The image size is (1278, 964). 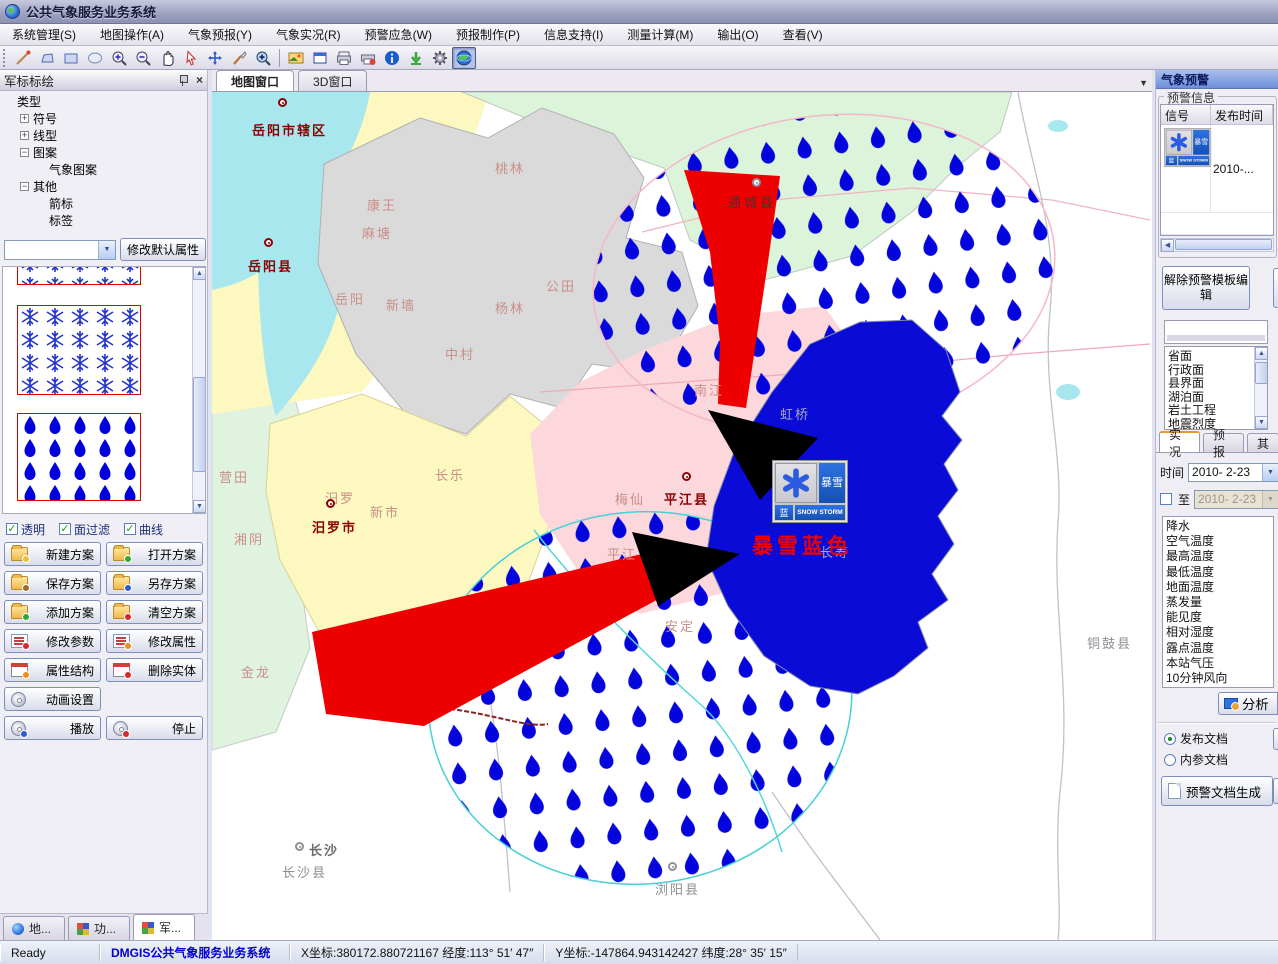 I want to click on move-icon, so click(x=215, y=58).